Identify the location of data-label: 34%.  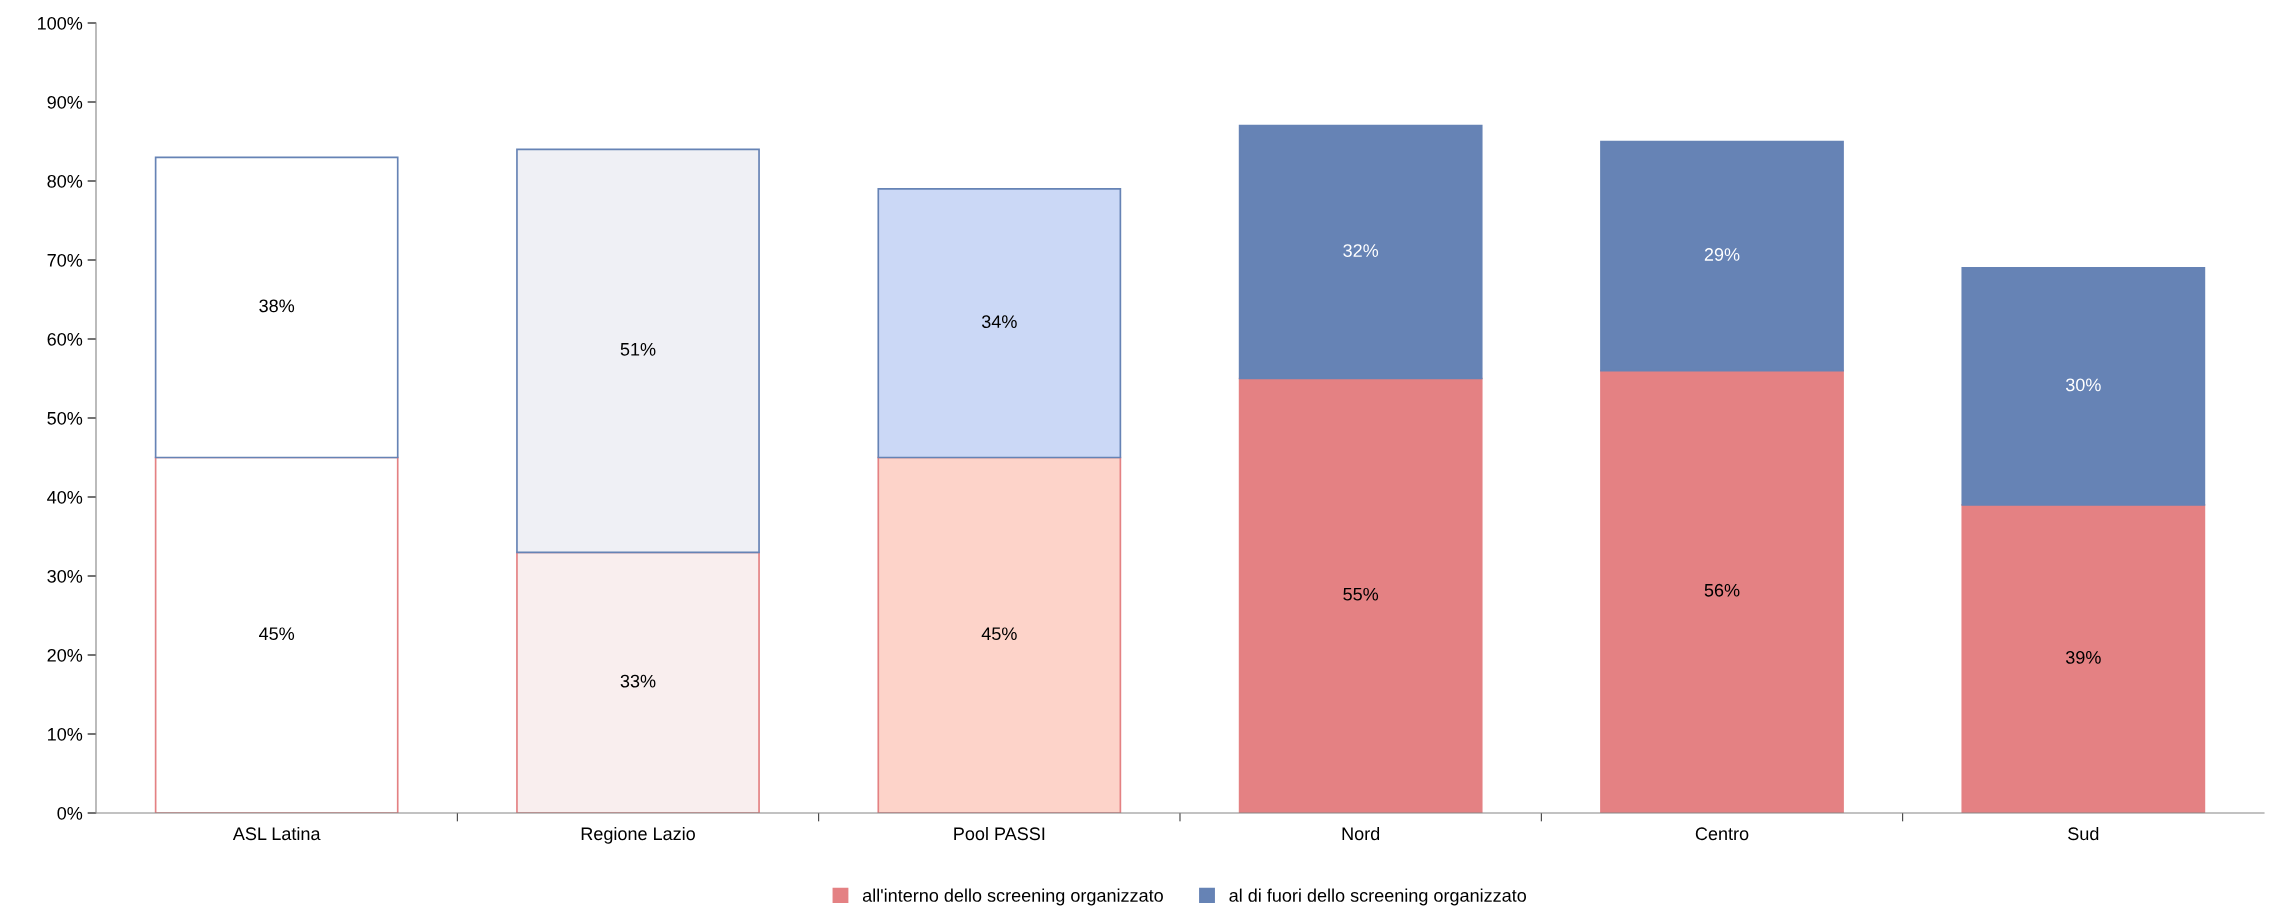
(999, 322).